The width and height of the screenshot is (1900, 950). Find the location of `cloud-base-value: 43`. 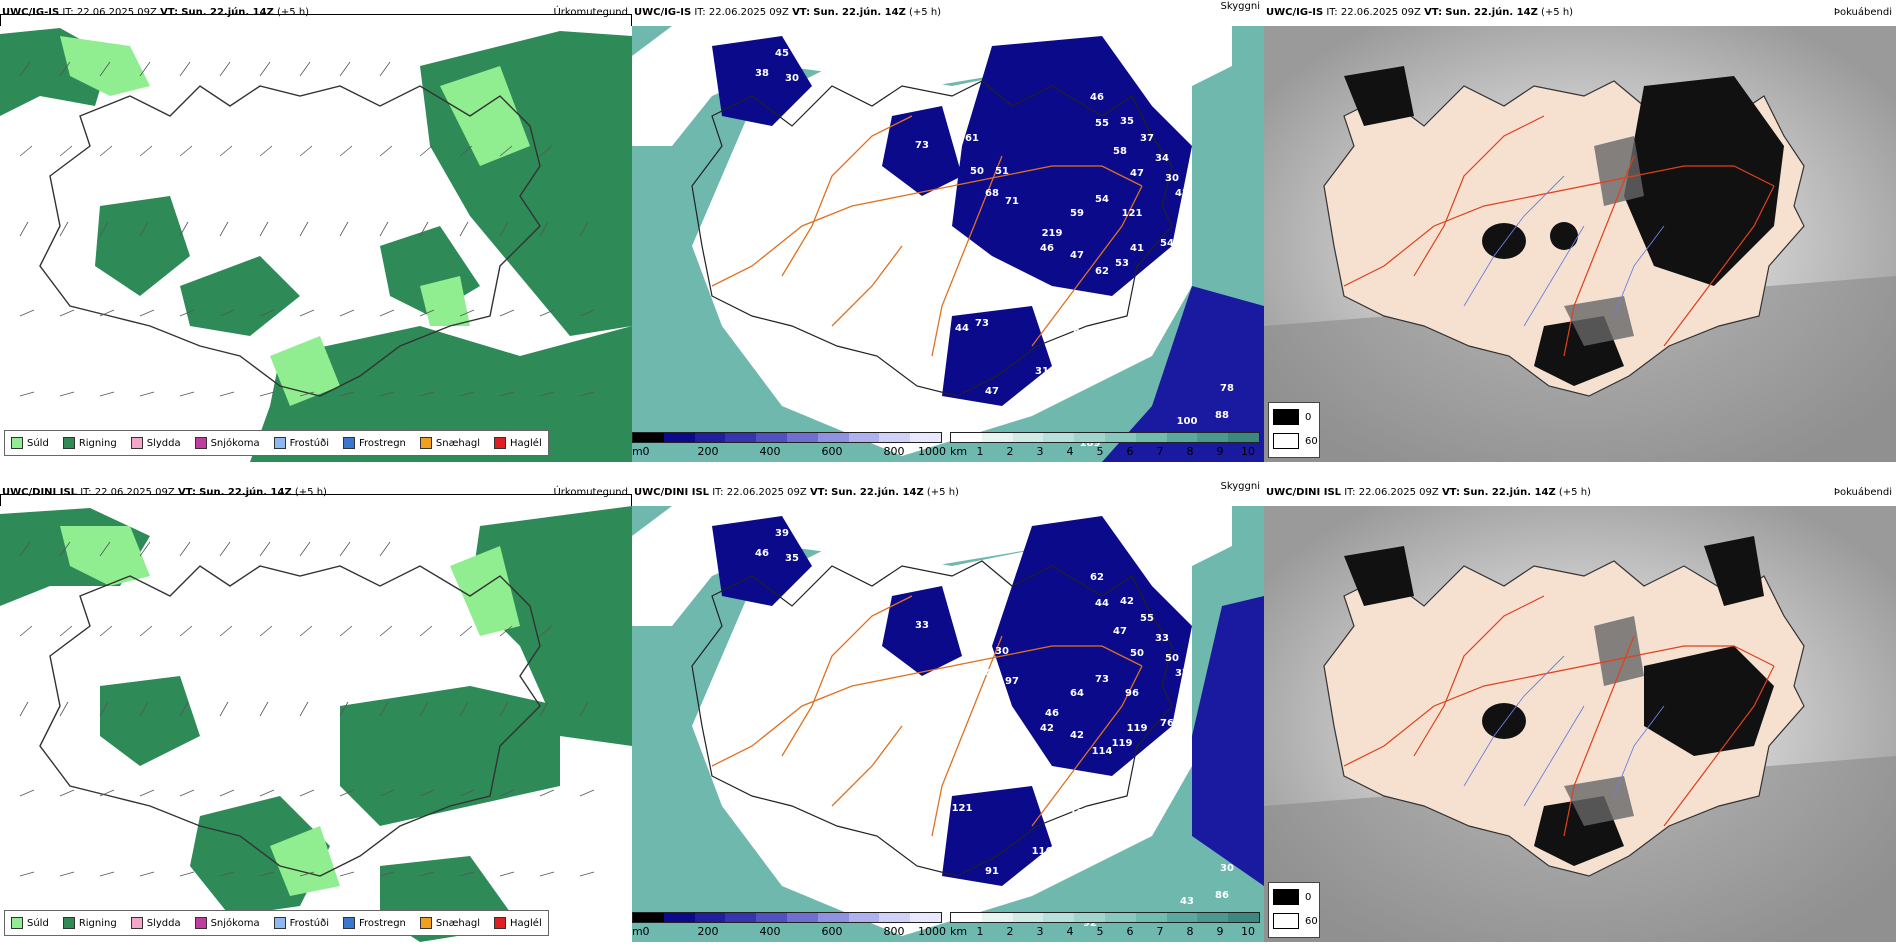

cloud-base-value: 43 is located at coordinates (1187, 901).